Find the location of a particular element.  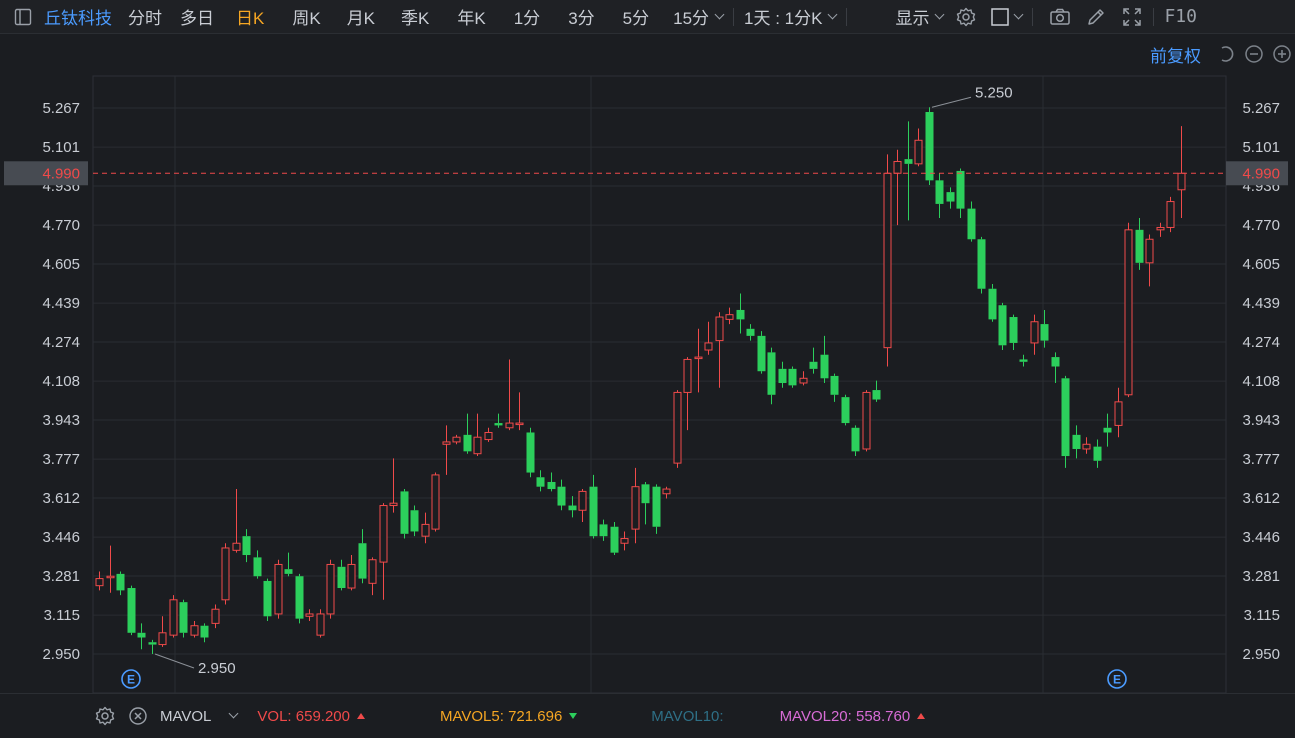

tab-5min: 5分 is located at coordinates (636, 18).